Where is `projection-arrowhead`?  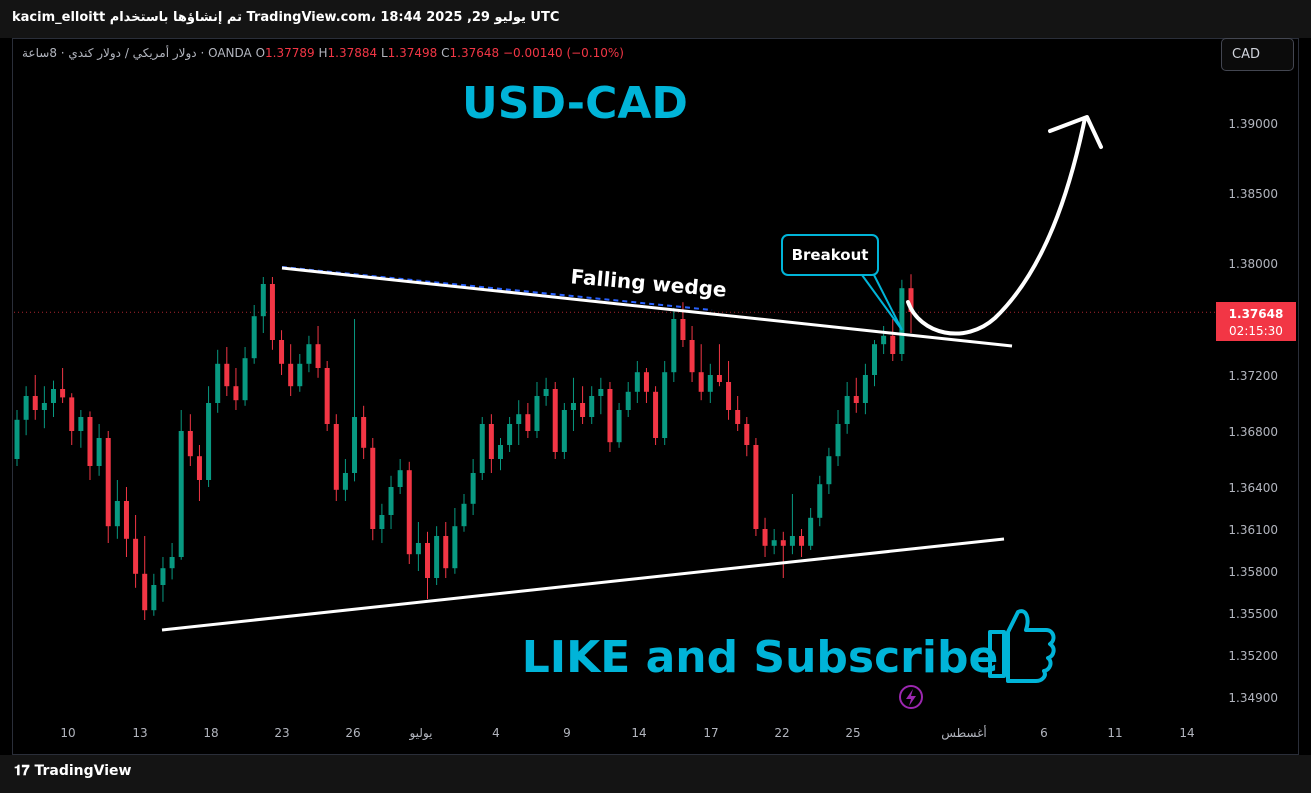 projection-arrowhead is located at coordinates (1075, 132).